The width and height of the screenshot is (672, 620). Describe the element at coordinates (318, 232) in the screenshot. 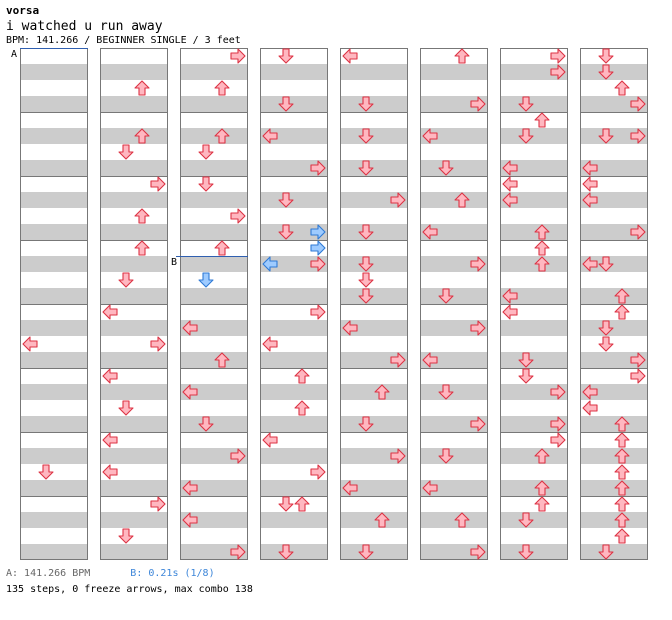

I see `marker-arrow-right` at that location.